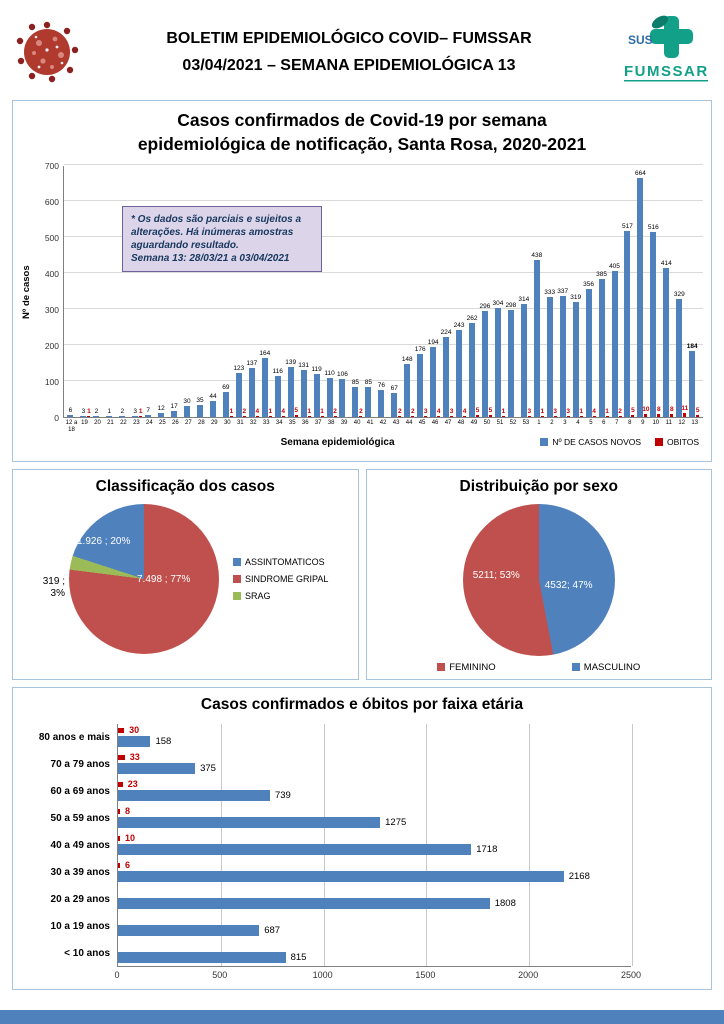 This screenshot has height=1024, width=724. I want to click on x-tick-label: 26, so click(175, 423).